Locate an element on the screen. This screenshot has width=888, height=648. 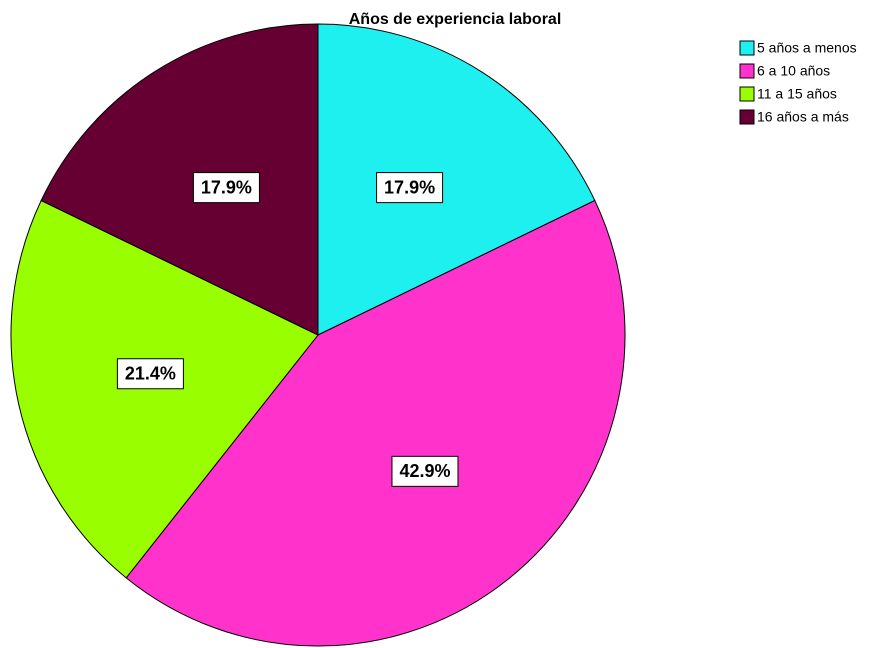
legend-label: 11 a 15 años is located at coordinates (797, 94).